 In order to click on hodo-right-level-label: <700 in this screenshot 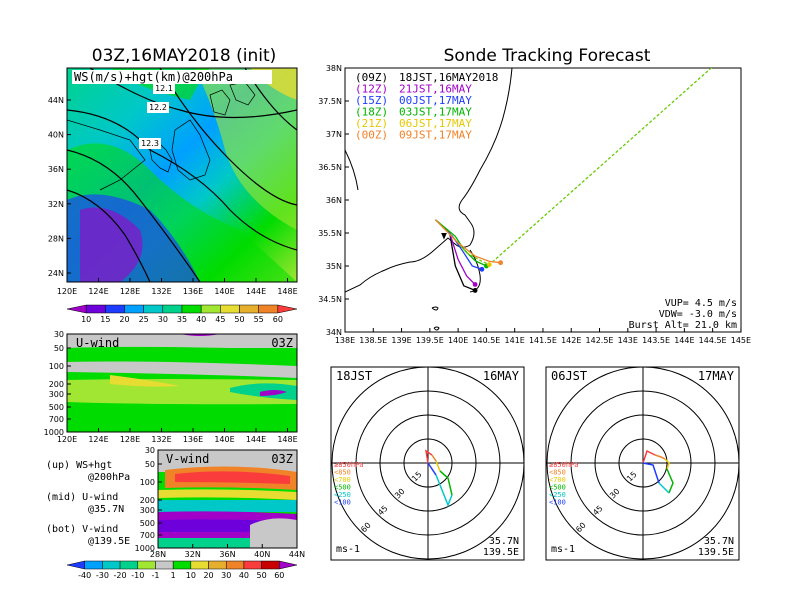, I will do `click(557, 480)`.